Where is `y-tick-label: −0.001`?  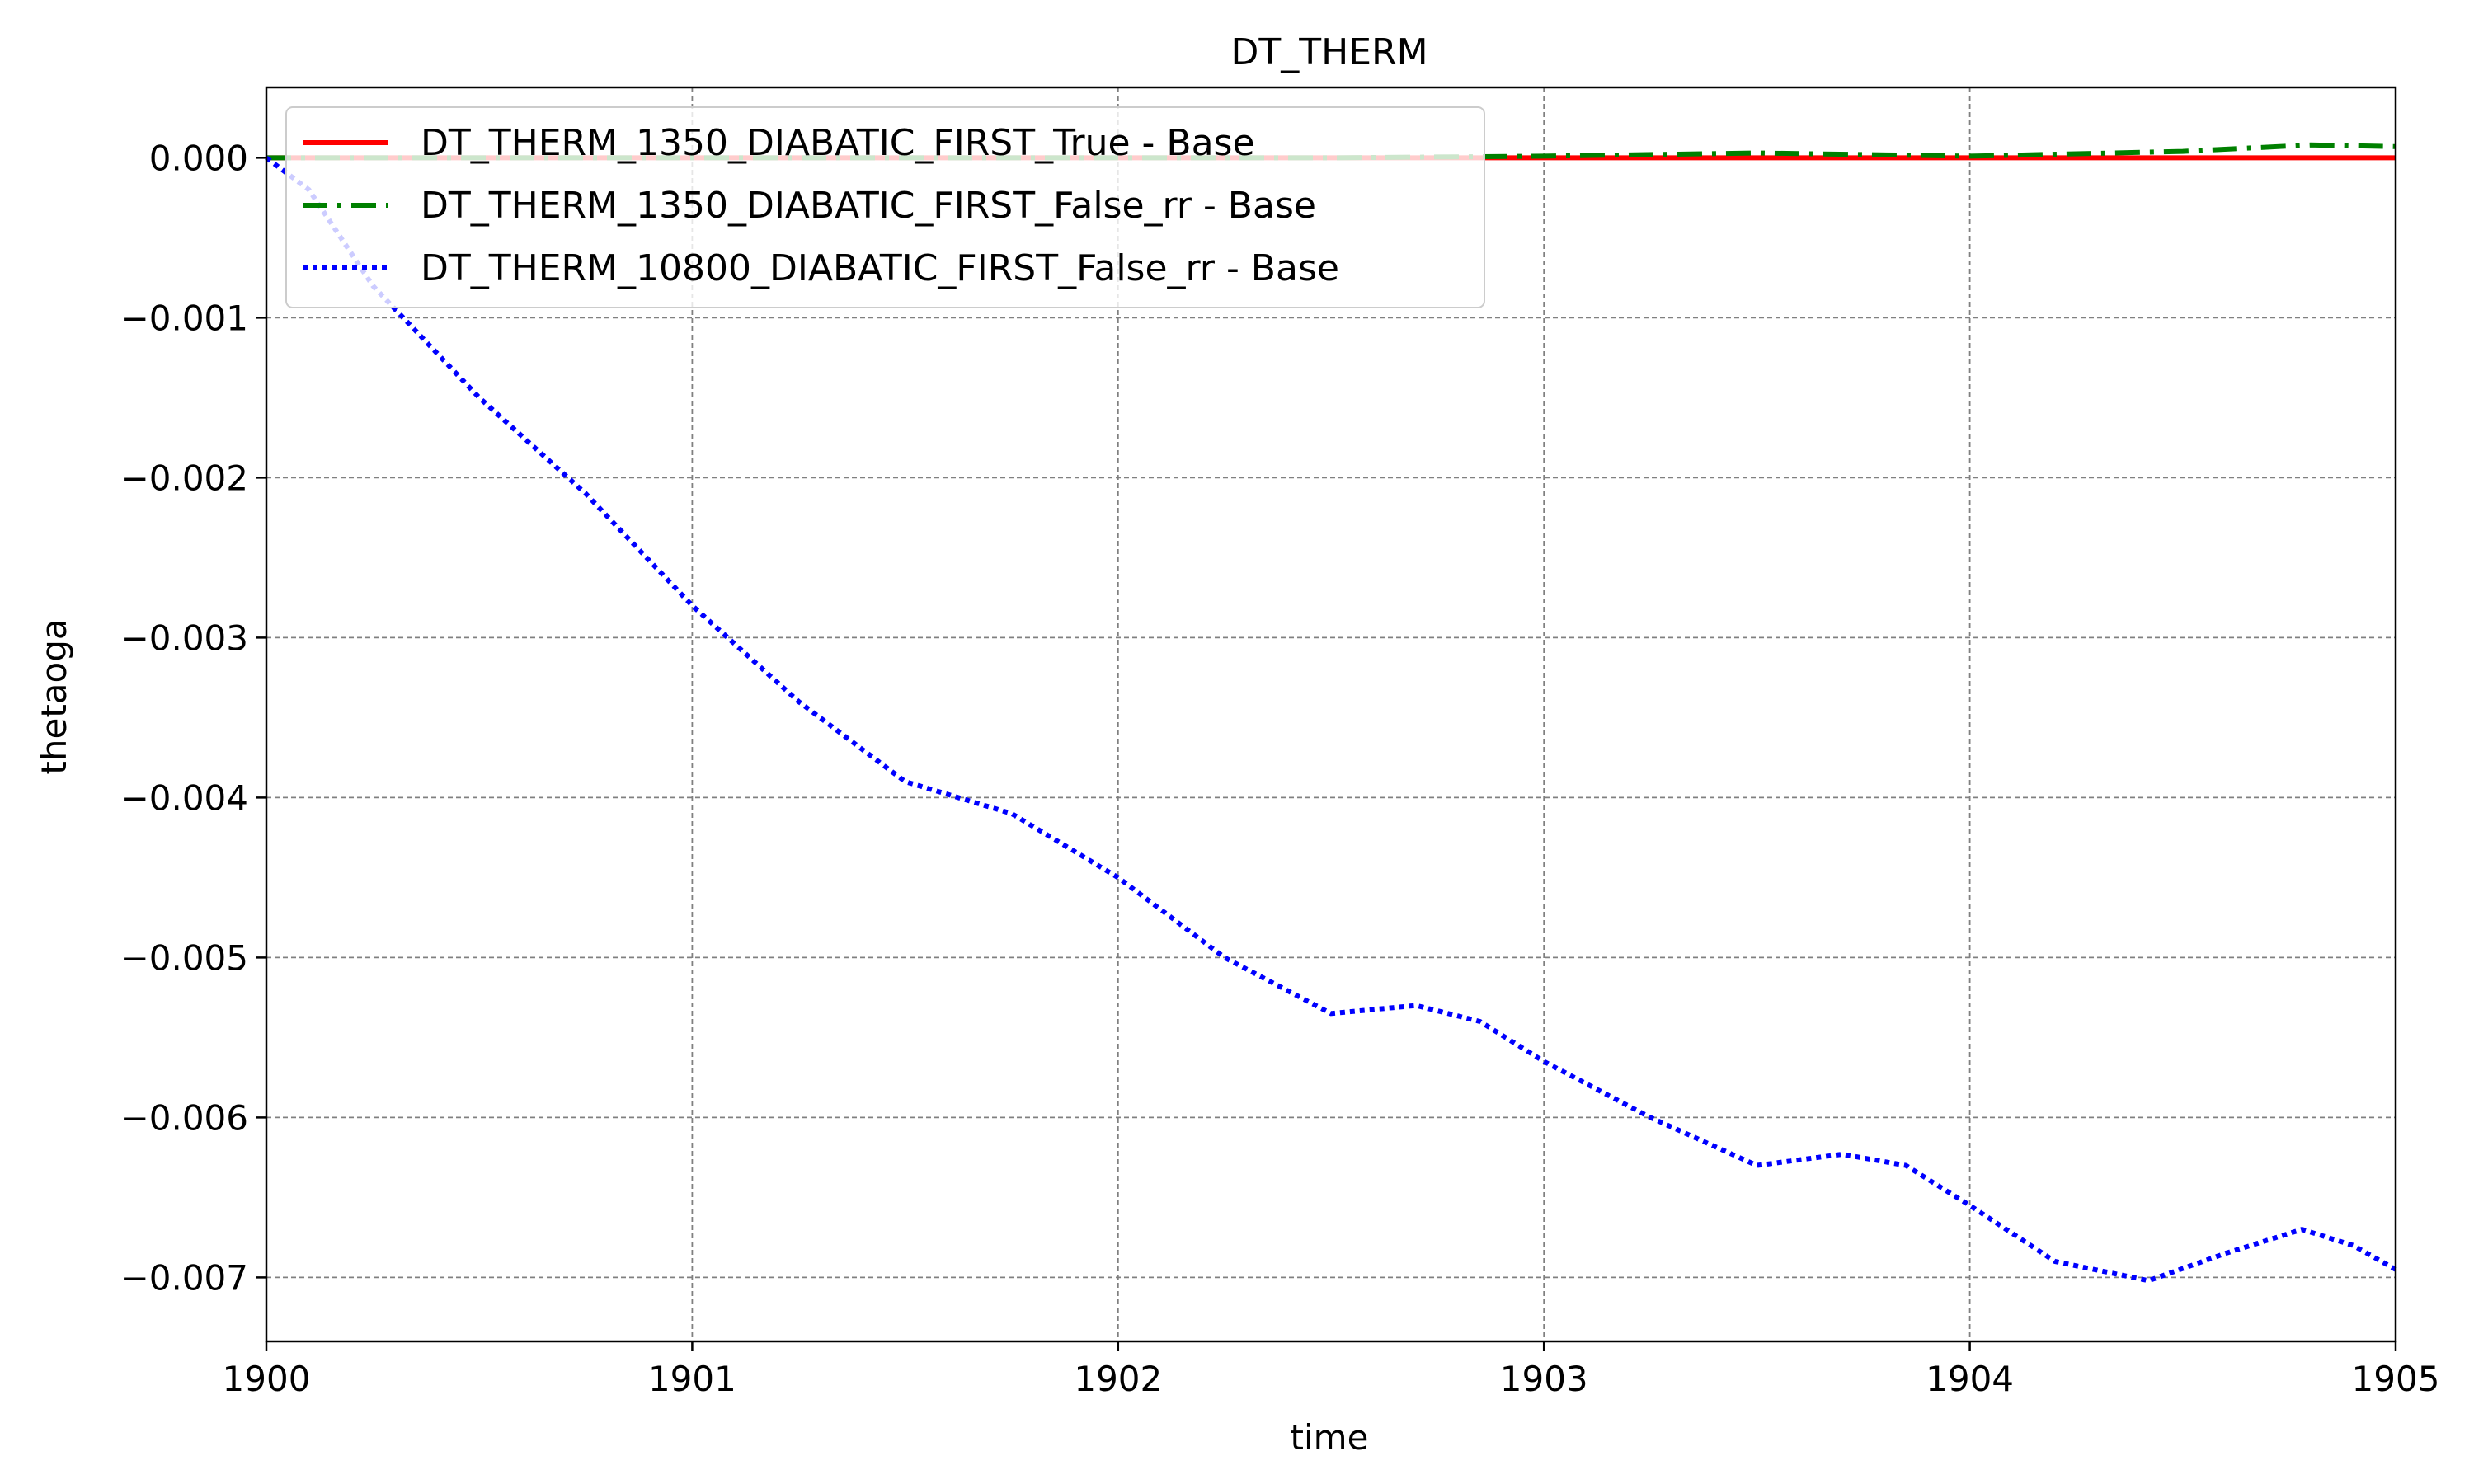 y-tick-label: −0.001 is located at coordinates (184, 318).